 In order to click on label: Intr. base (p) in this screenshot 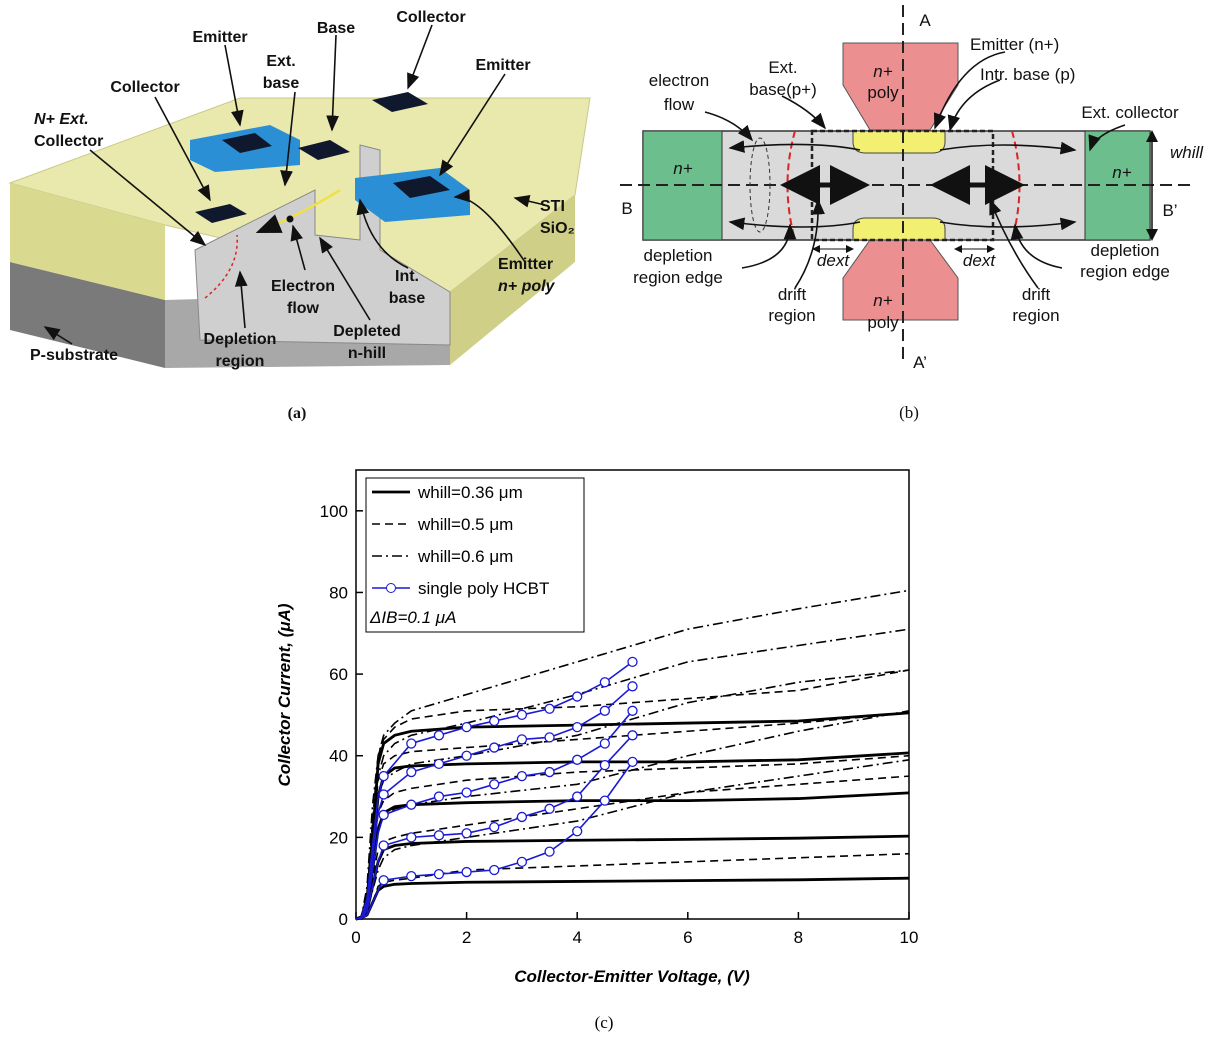, I will do `click(1027, 74)`.